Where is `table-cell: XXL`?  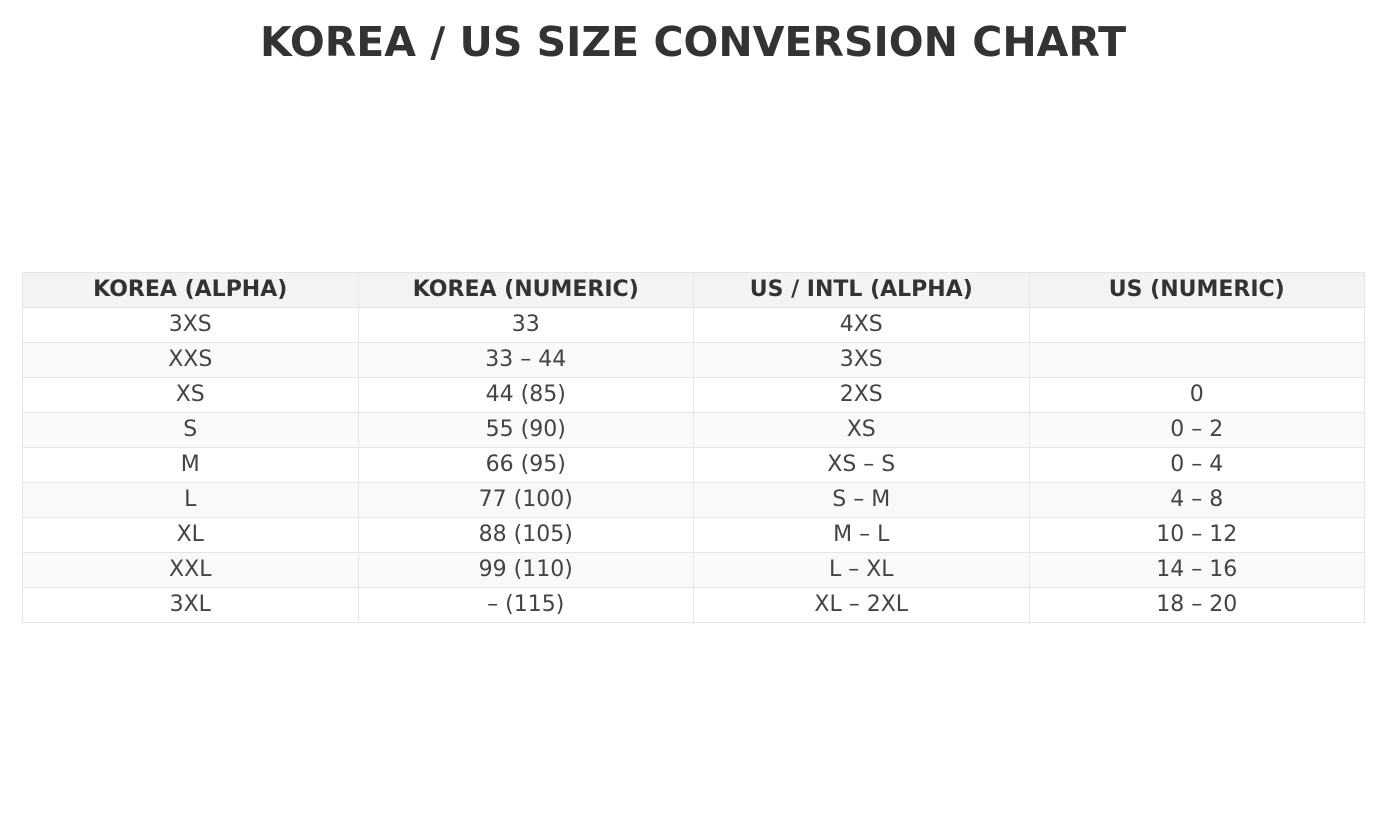
table-cell: XXL is located at coordinates (190, 570).